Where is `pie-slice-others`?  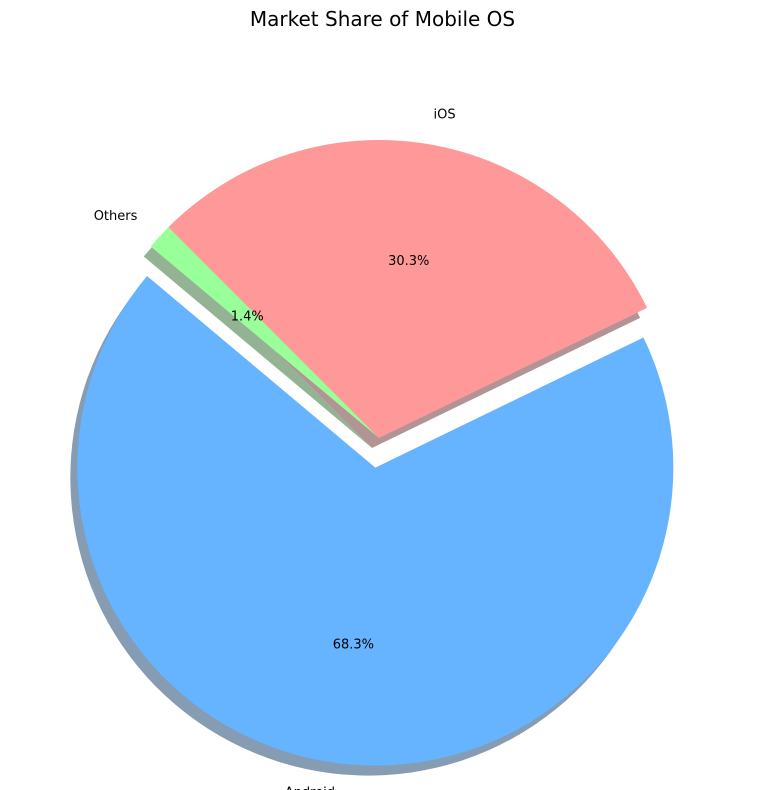
pie-slice-others is located at coordinates (264, 332).